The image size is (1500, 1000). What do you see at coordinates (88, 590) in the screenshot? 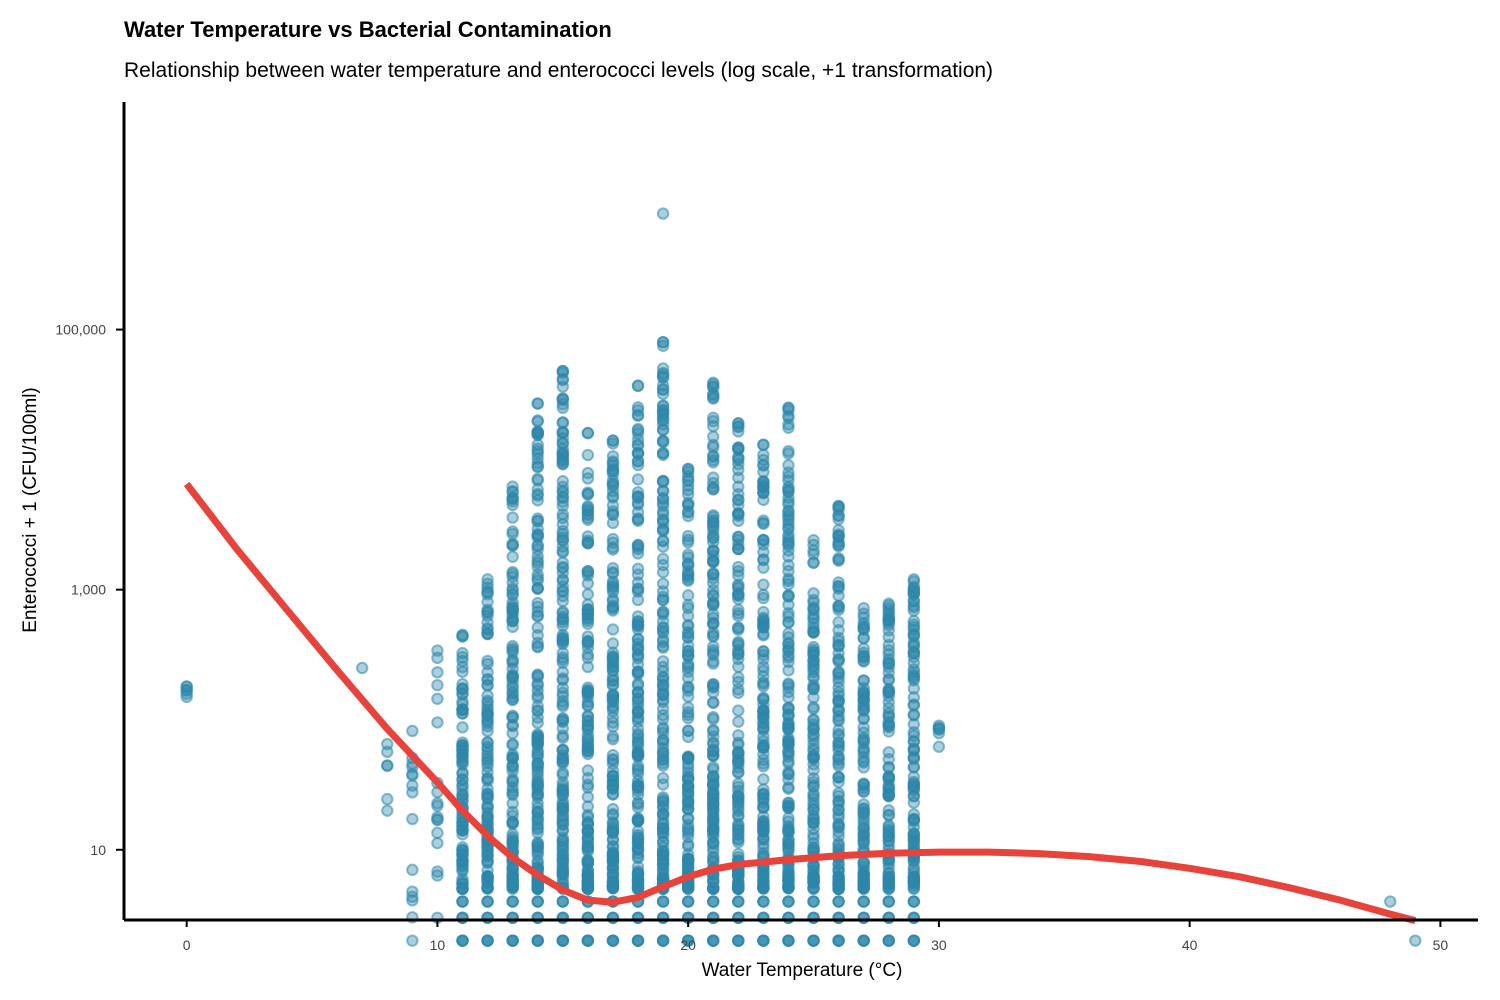
I see `y-tick-label: 1,000` at bounding box center [88, 590].